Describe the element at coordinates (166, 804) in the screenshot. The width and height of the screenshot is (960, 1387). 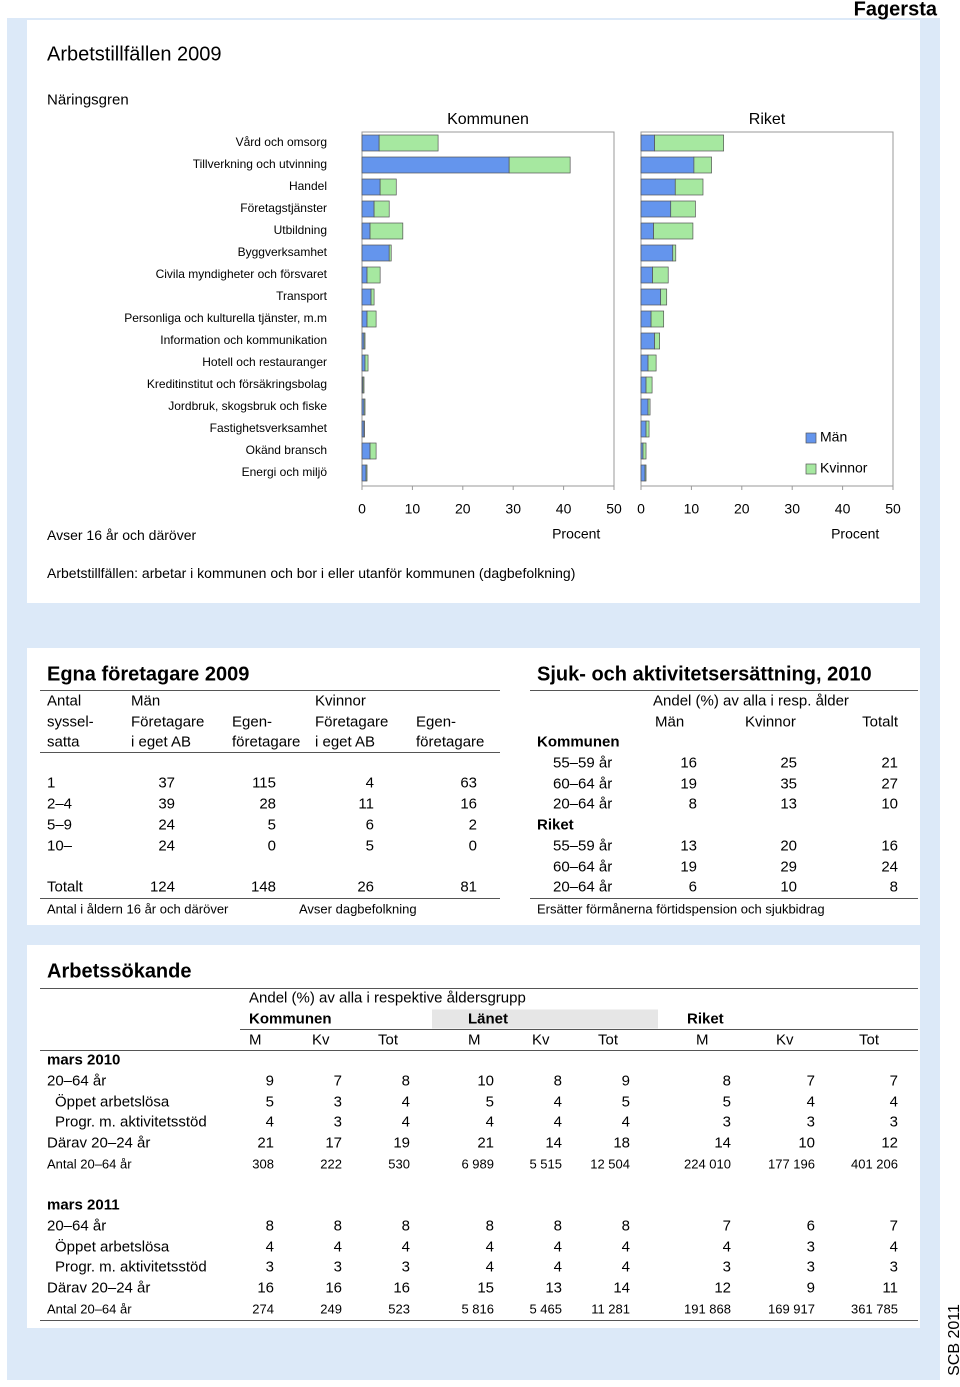
I see `cell: 39` at that location.